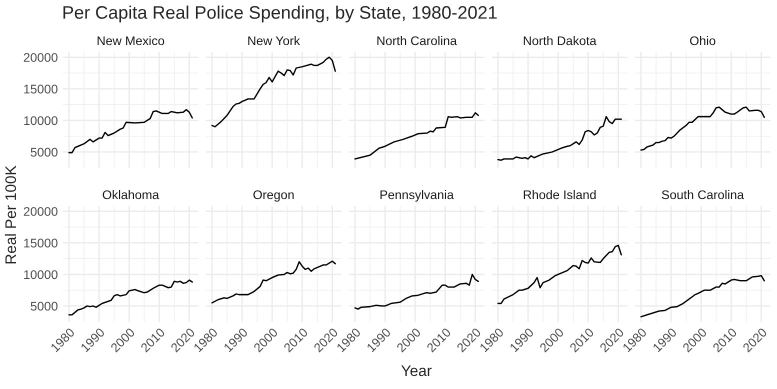 This screenshot has height=389, width=777. Describe the element at coordinates (703, 41) in the screenshot. I see `chart-title: Ohio` at that location.